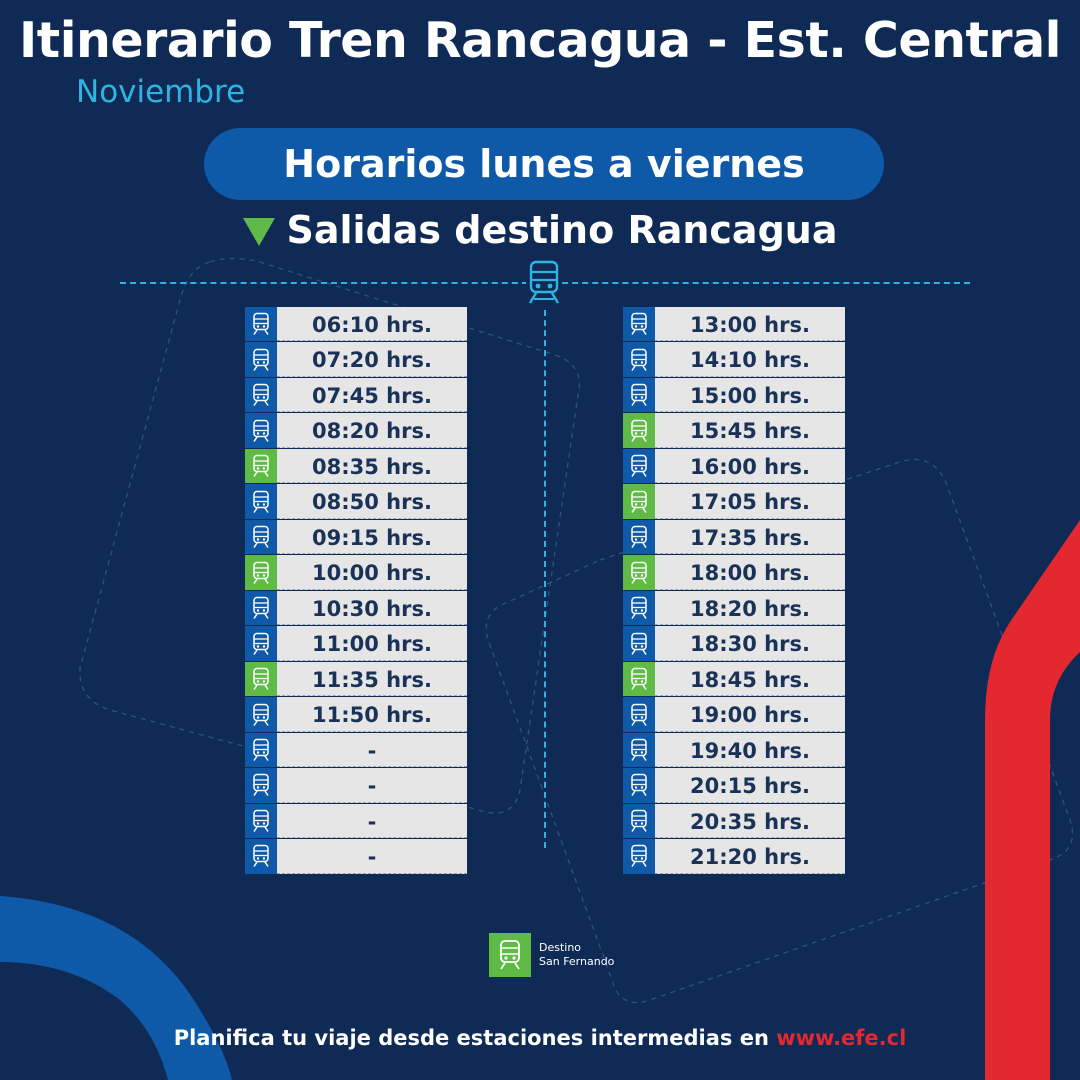  Describe the element at coordinates (372, 324) in the screenshot. I see `departure-time: 06:10 hrs.` at that location.